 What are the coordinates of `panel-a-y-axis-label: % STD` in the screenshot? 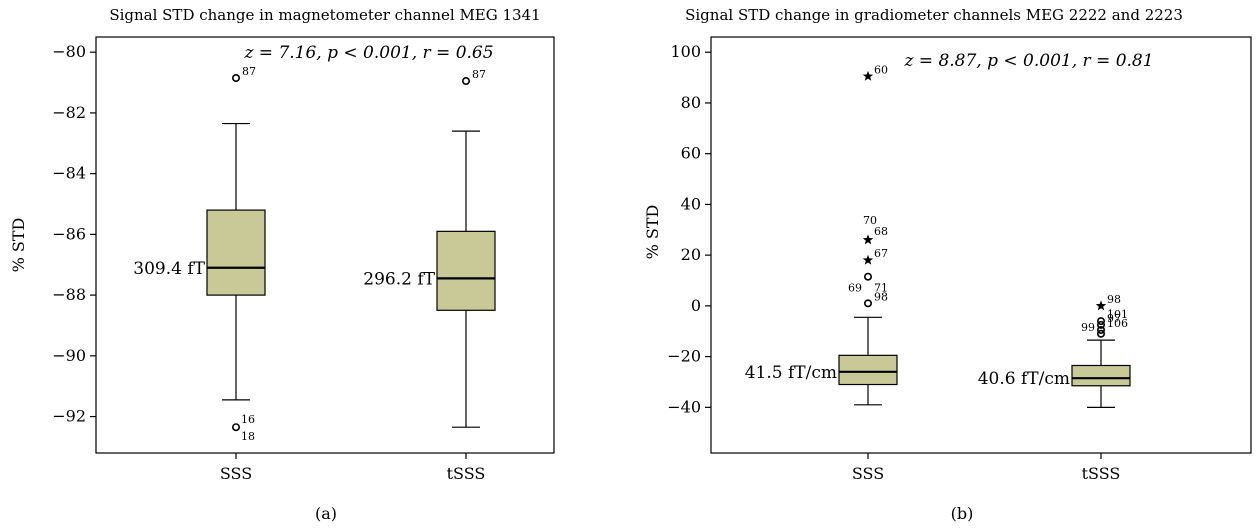 It's located at (18, 245).